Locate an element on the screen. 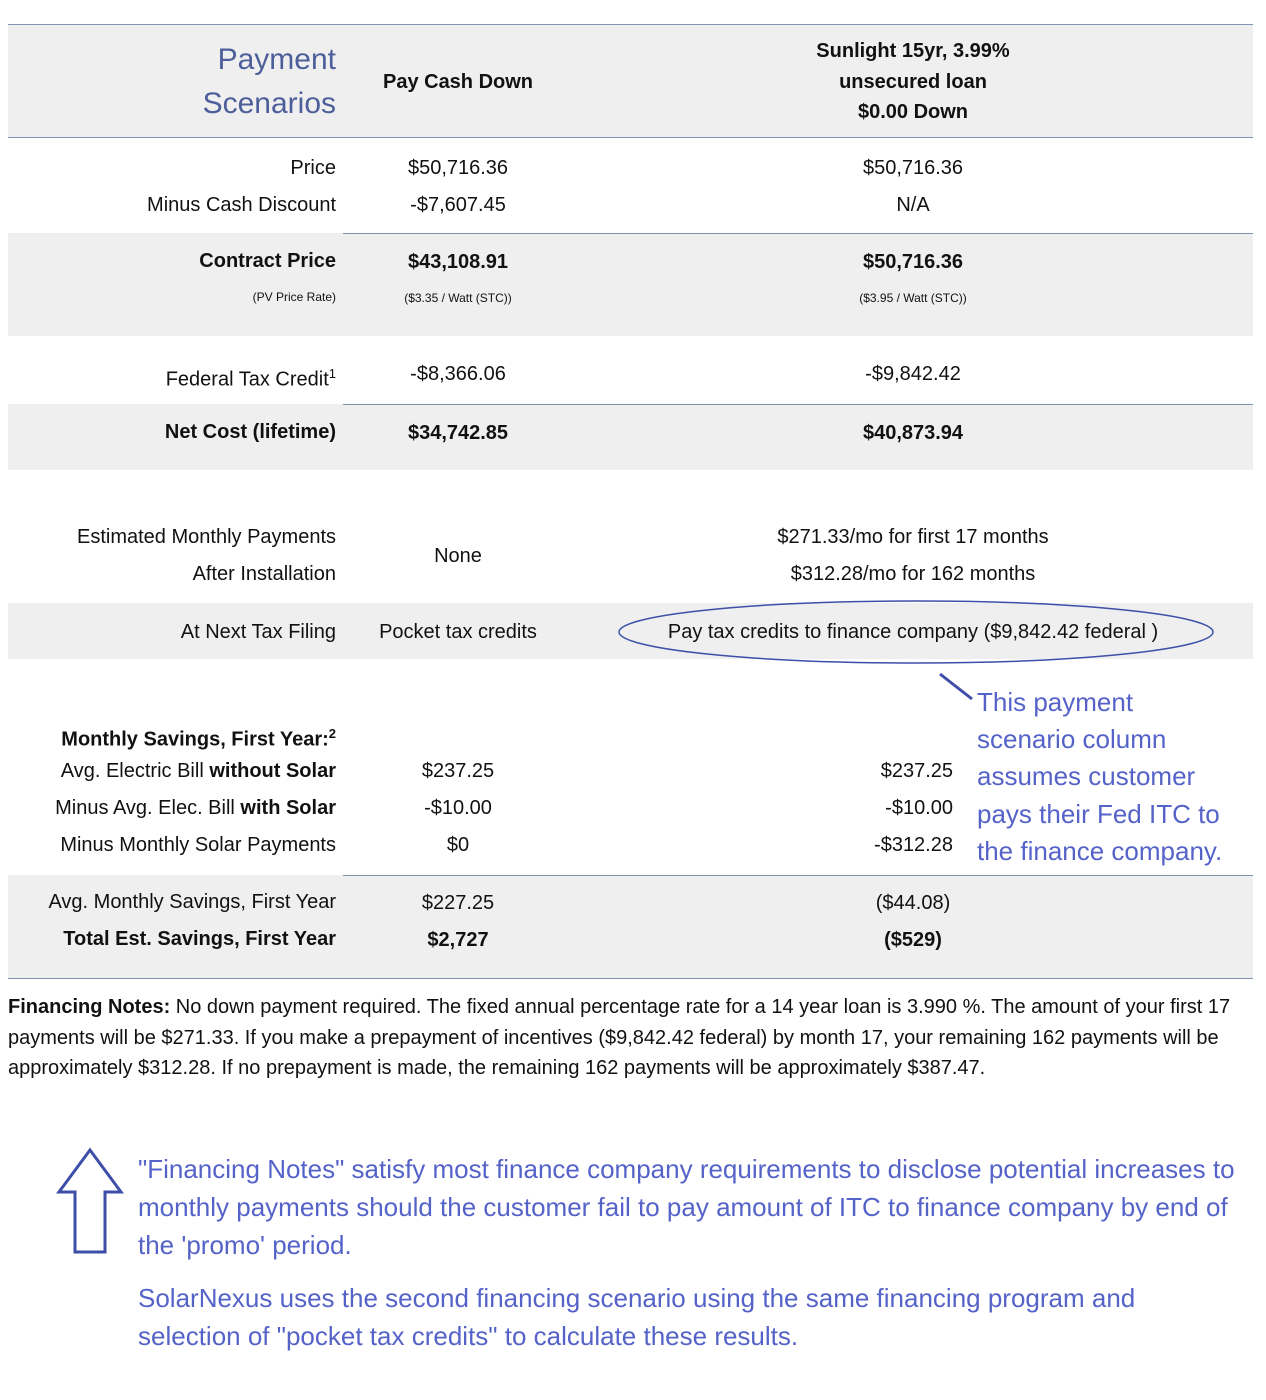 The width and height of the screenshot is (1266, 1400). row-label: Federal Tax Credit1 is located at coordinates (251, 377).